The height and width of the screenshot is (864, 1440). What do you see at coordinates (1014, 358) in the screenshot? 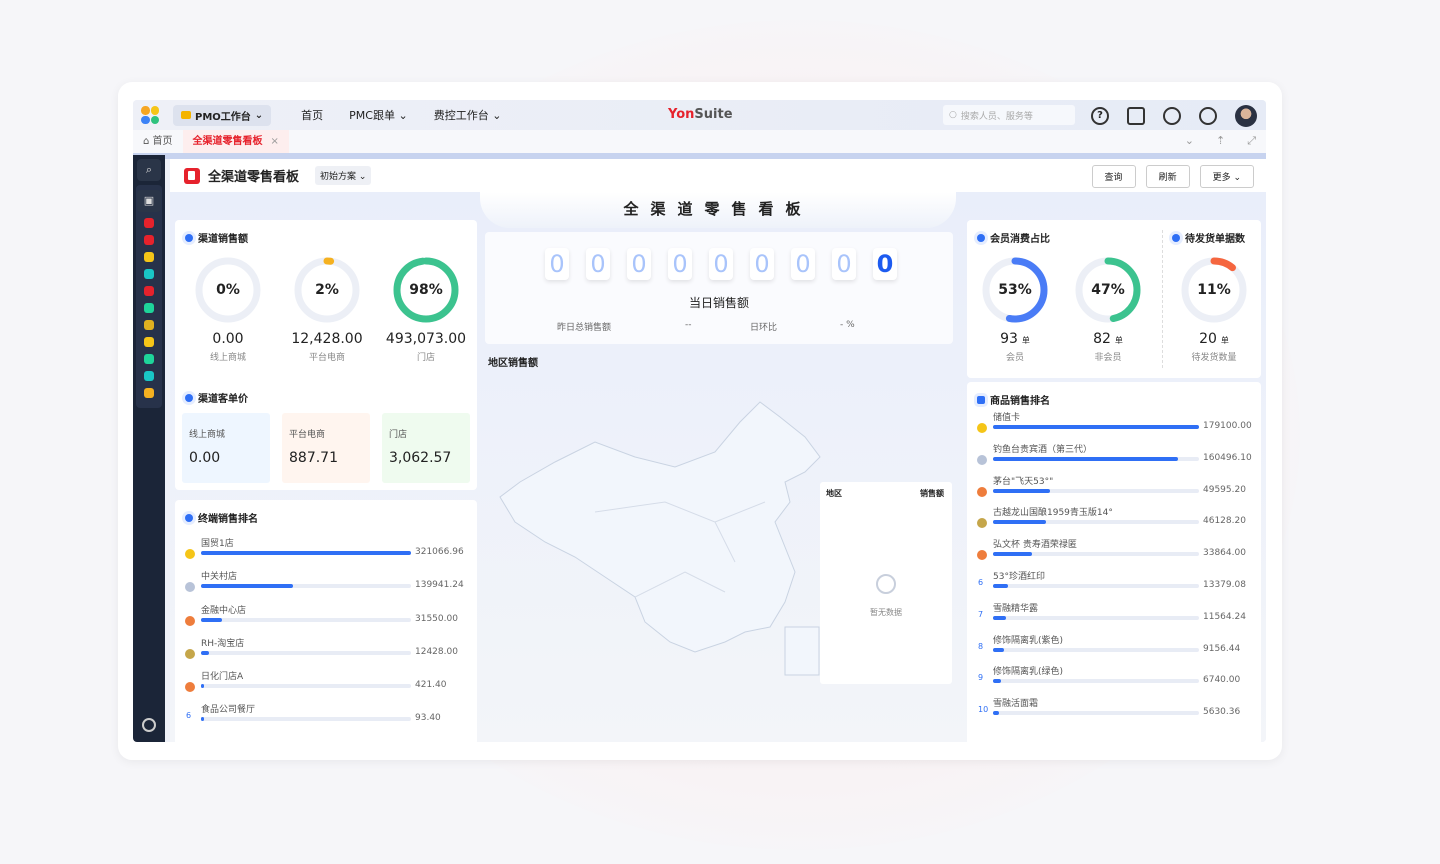
I see `donut-label: 会员` at bounding box center [1014, 358].